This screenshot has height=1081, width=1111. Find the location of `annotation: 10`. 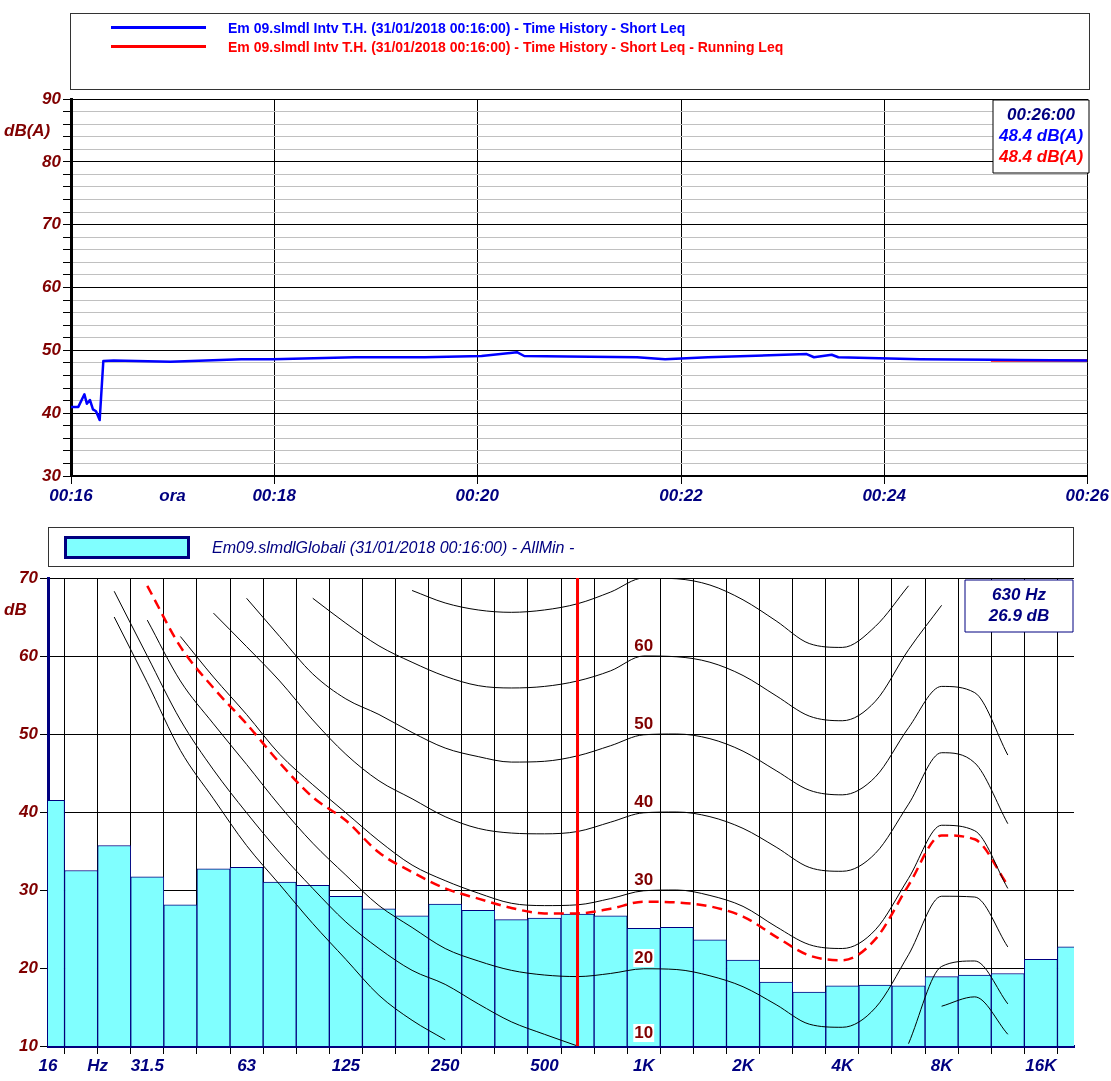

annotation: 10 is located at coordinates (644, 1032).